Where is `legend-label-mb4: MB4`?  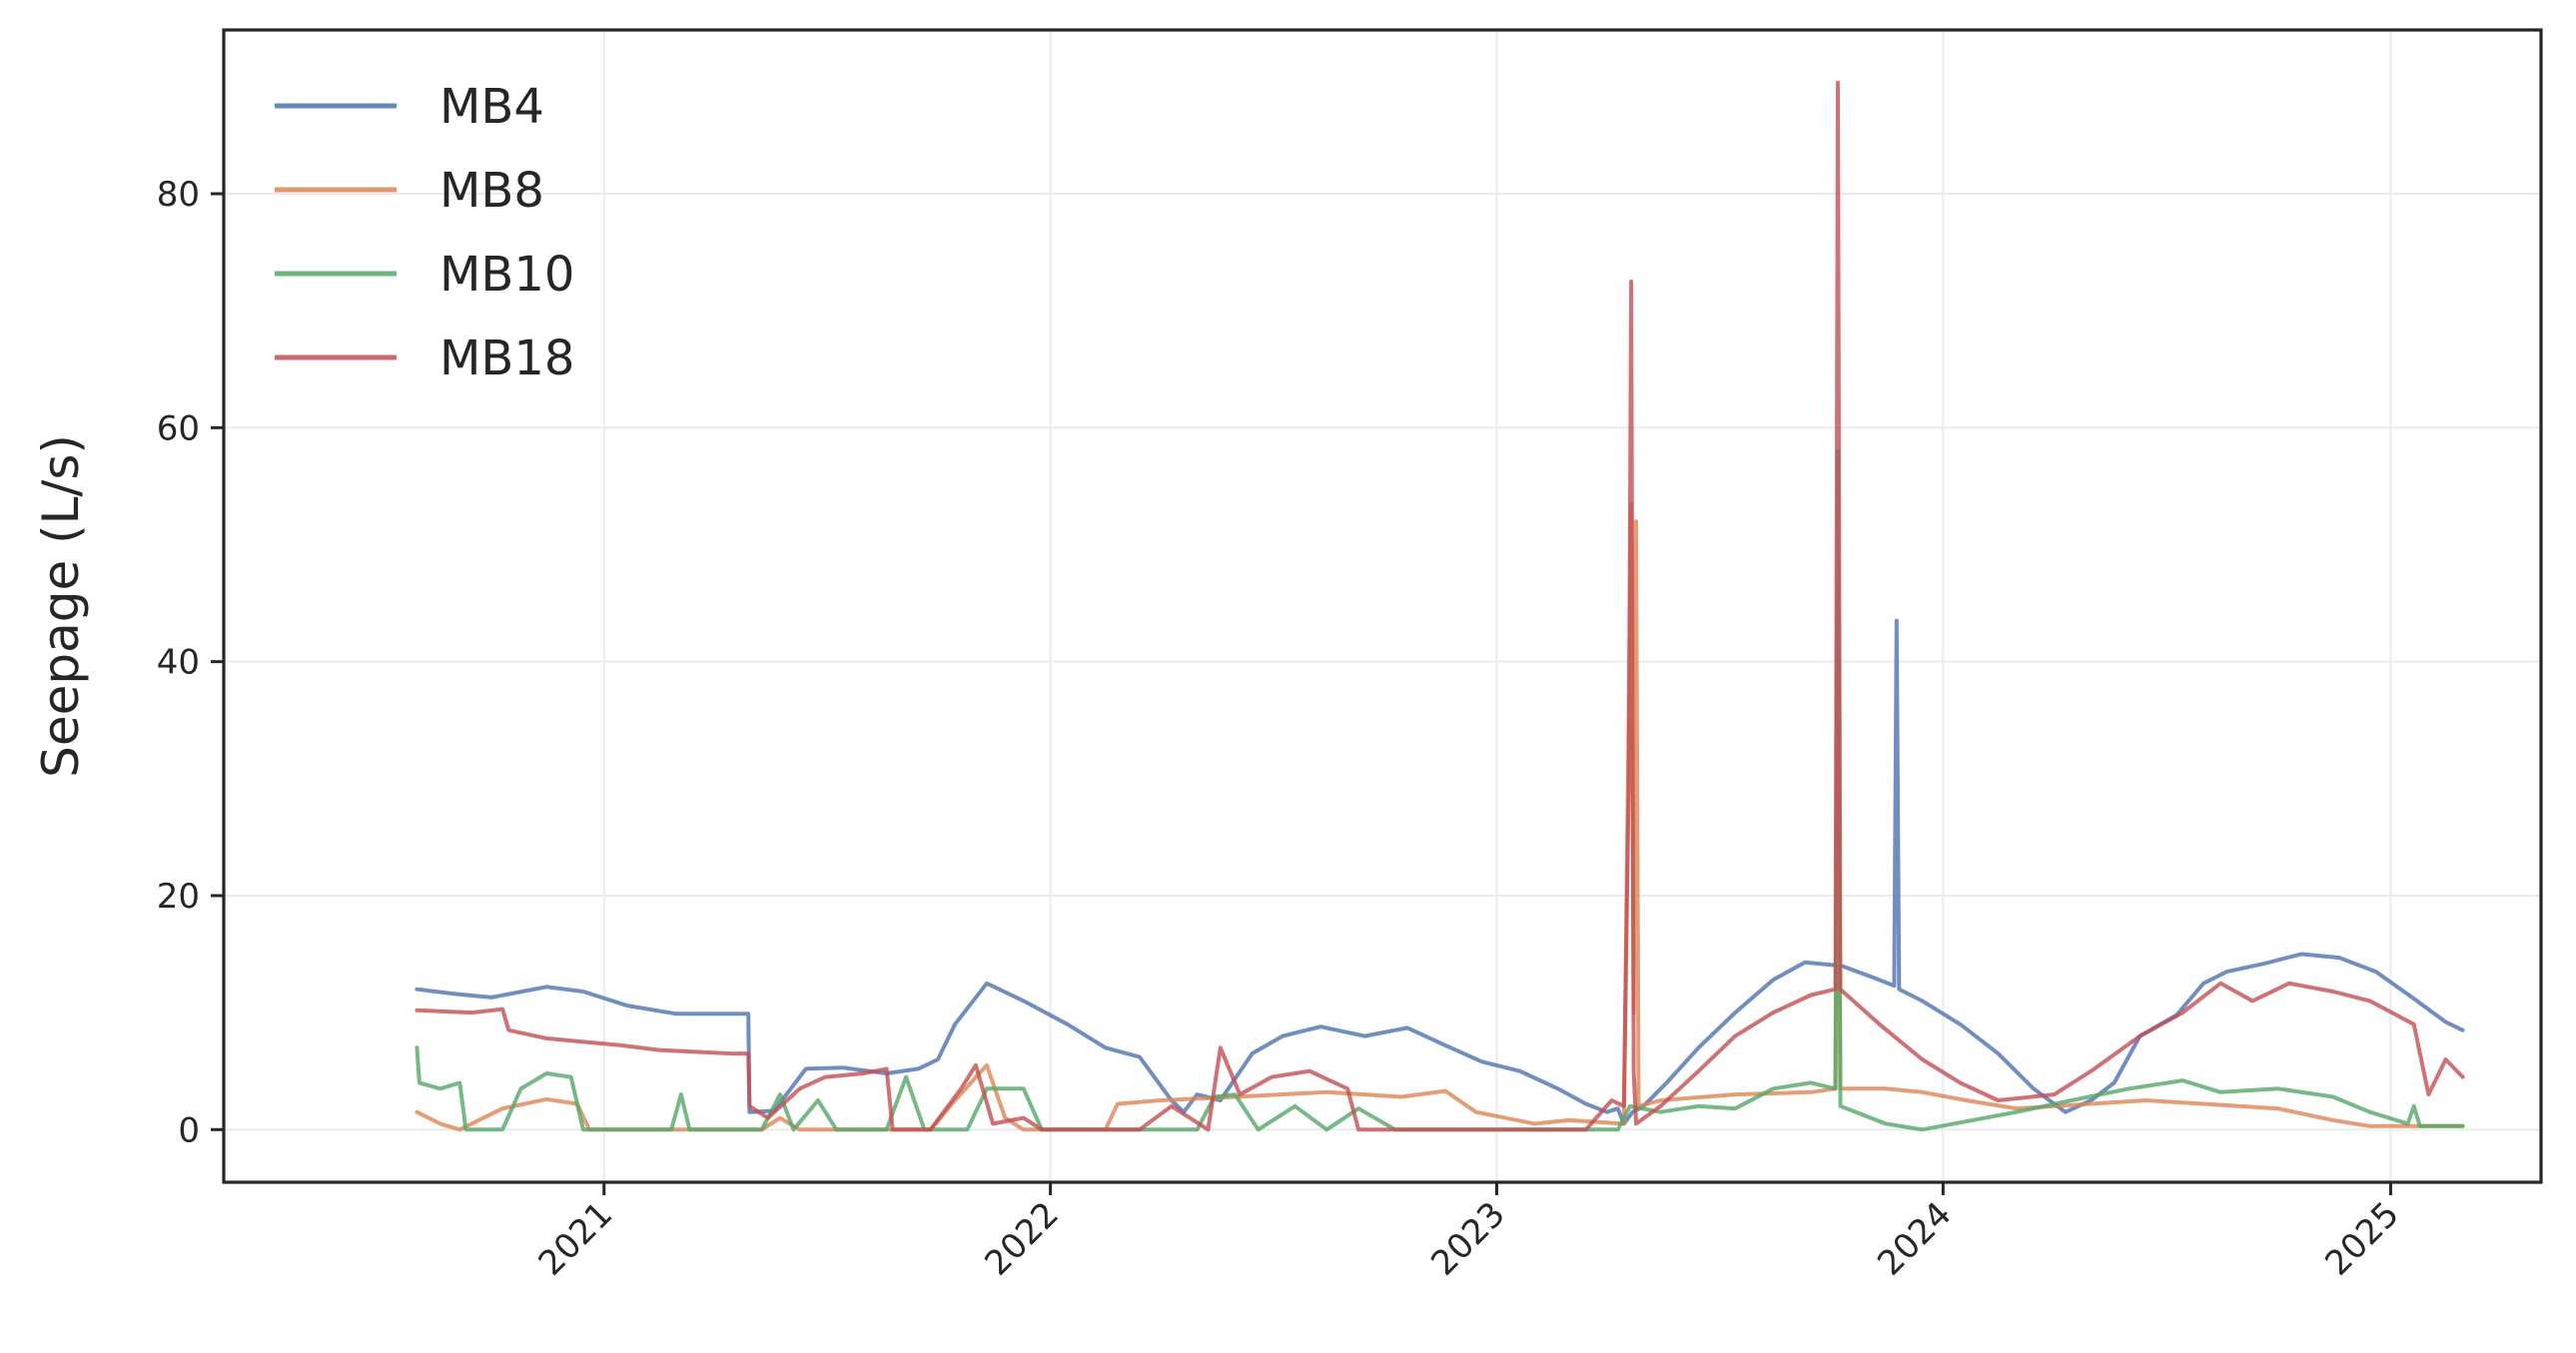 legend-label-mb4: MB4 is located at coordinates (492, 107).